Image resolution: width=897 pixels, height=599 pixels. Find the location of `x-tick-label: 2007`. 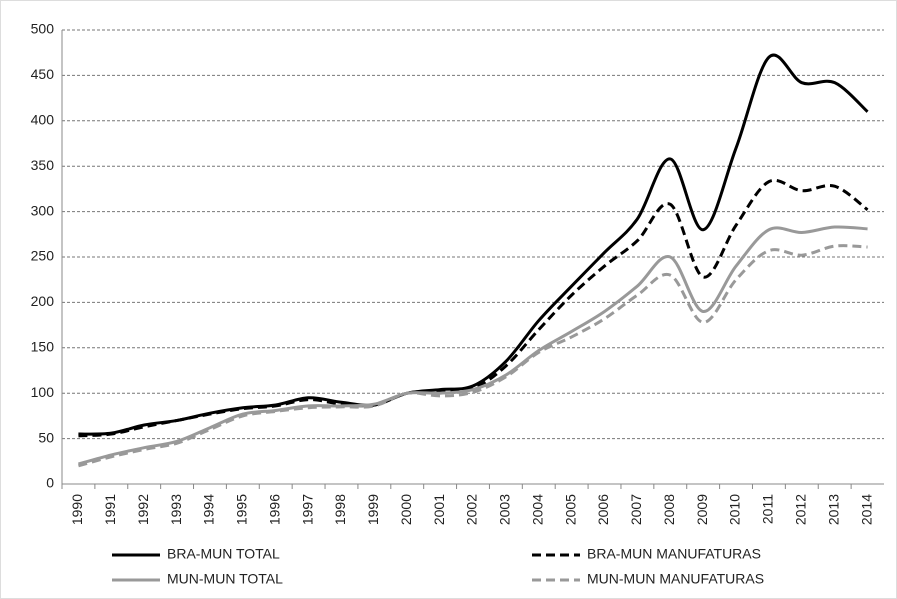

x-tick-label: 2007 is located at coordinates (636, 509).